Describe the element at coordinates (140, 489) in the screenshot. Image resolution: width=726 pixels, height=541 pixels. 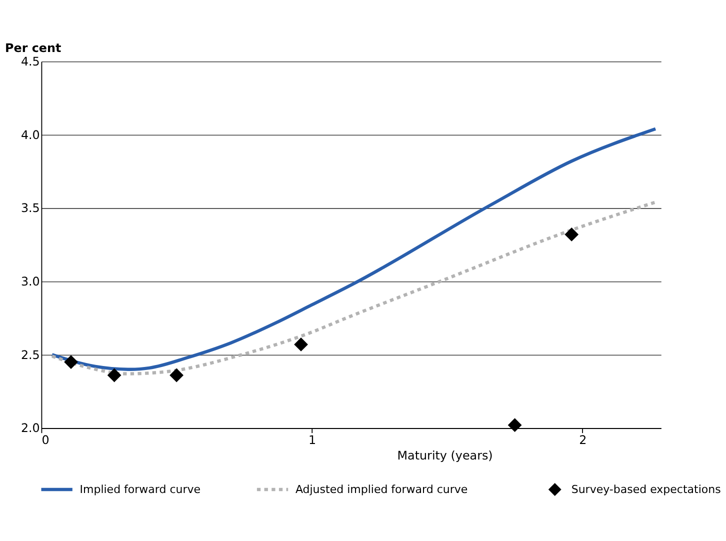
I see `legend-label: Implied forward curve` at that location.